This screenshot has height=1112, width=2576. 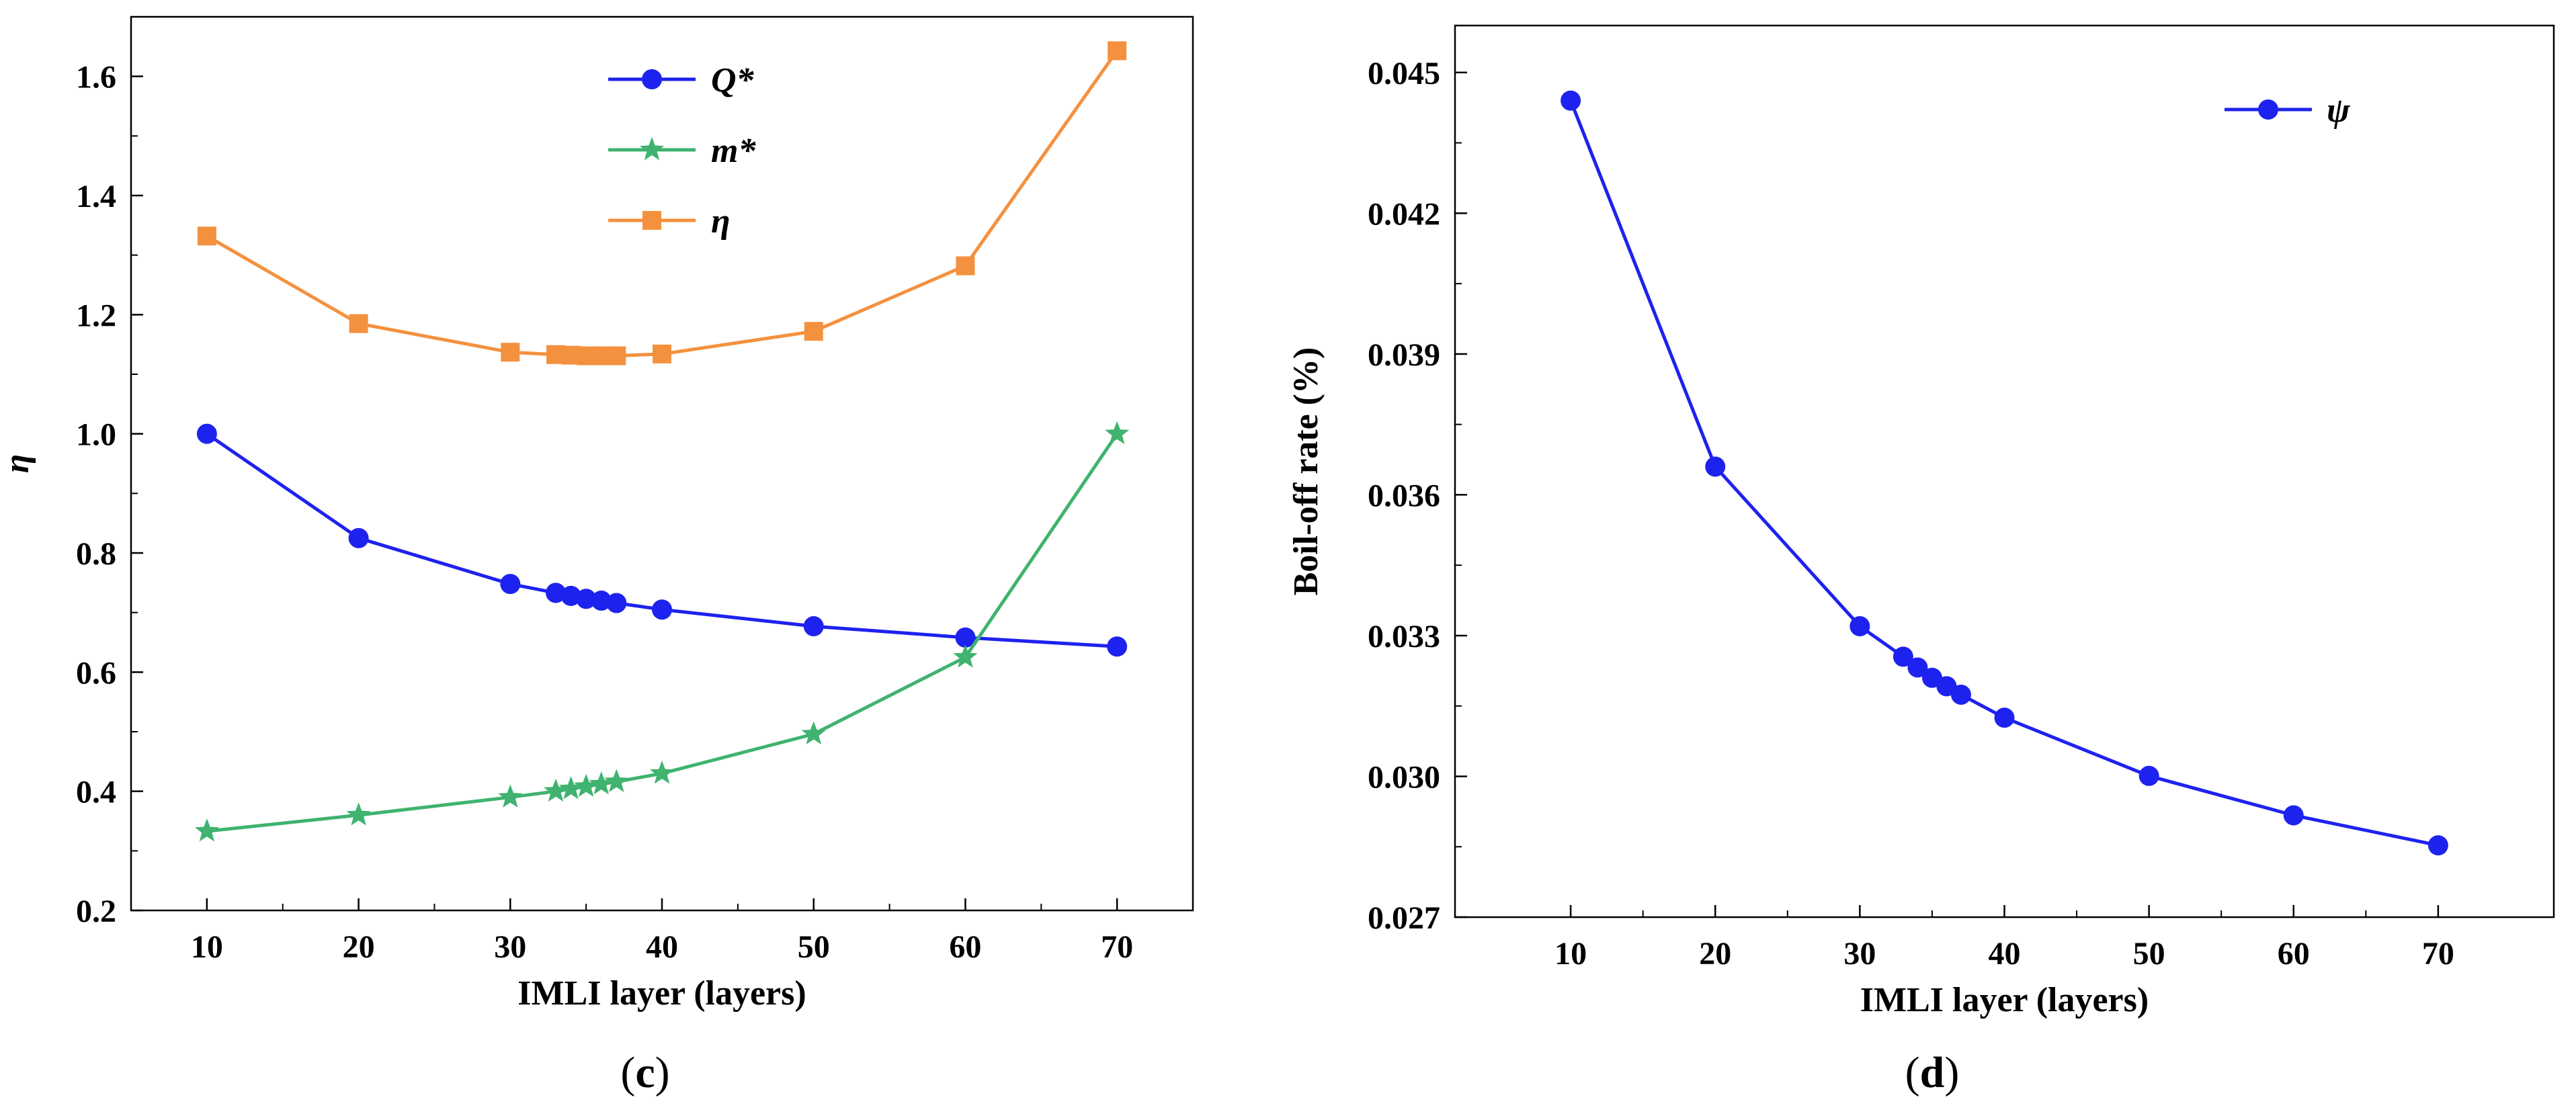 What do you see at coordinates (2288, 110) in the screenshot?
I see `legend-entry: ψ` at bounding box center [2288, 110].